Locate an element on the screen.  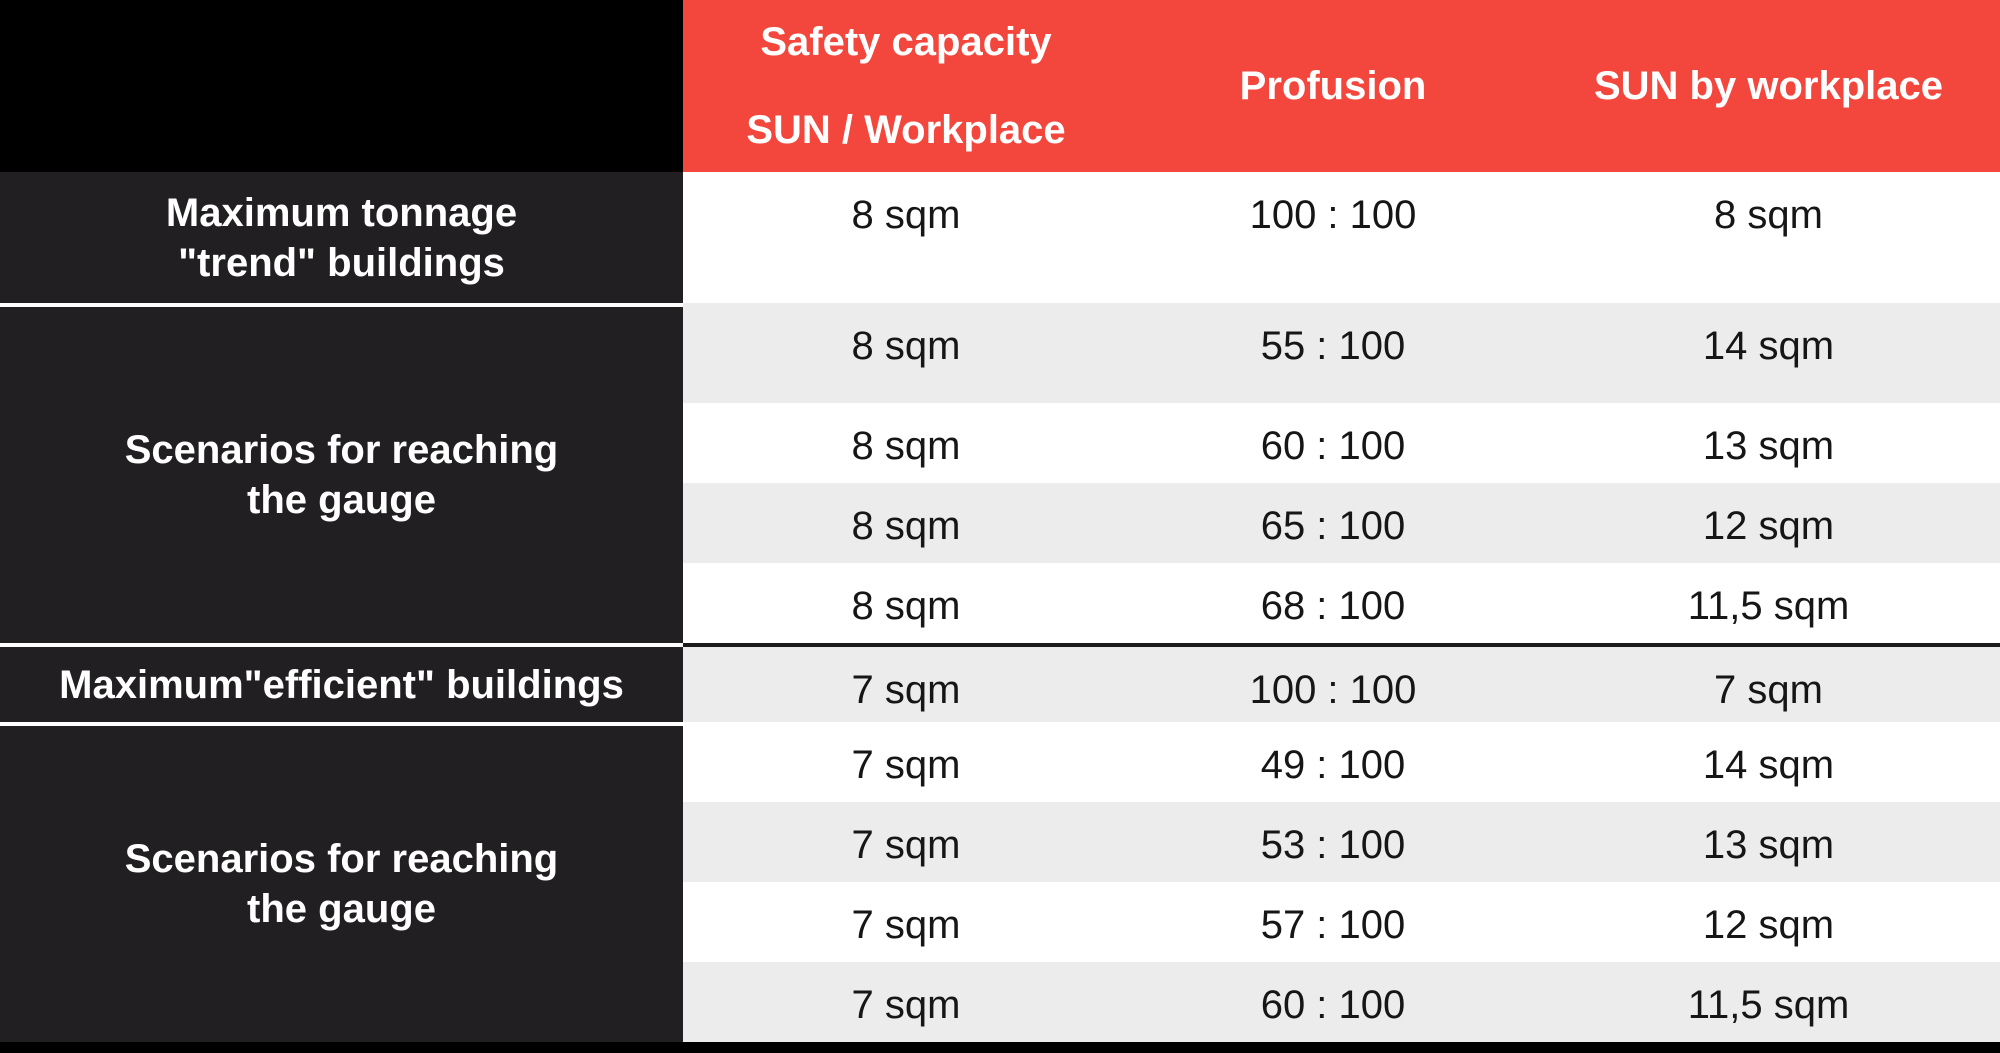
cell-profusion-row2: 55 : 100 is located at coordinates (1333, 353).